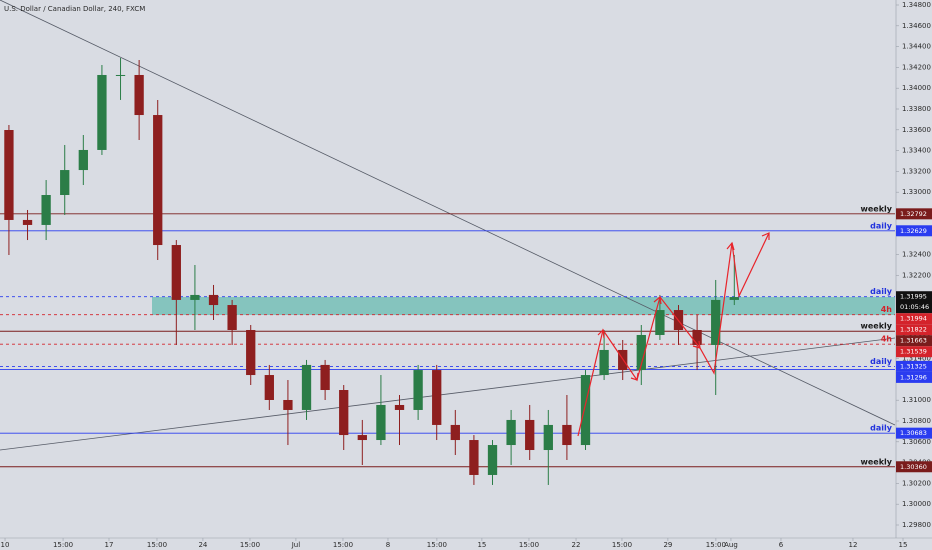 Image resolution: width=932 pixels, height=550 pixels. What do you see at coordinates (296, 545) in the screenshot?
I see `x-tick-label: Jul` at bounding box center [296, 545].